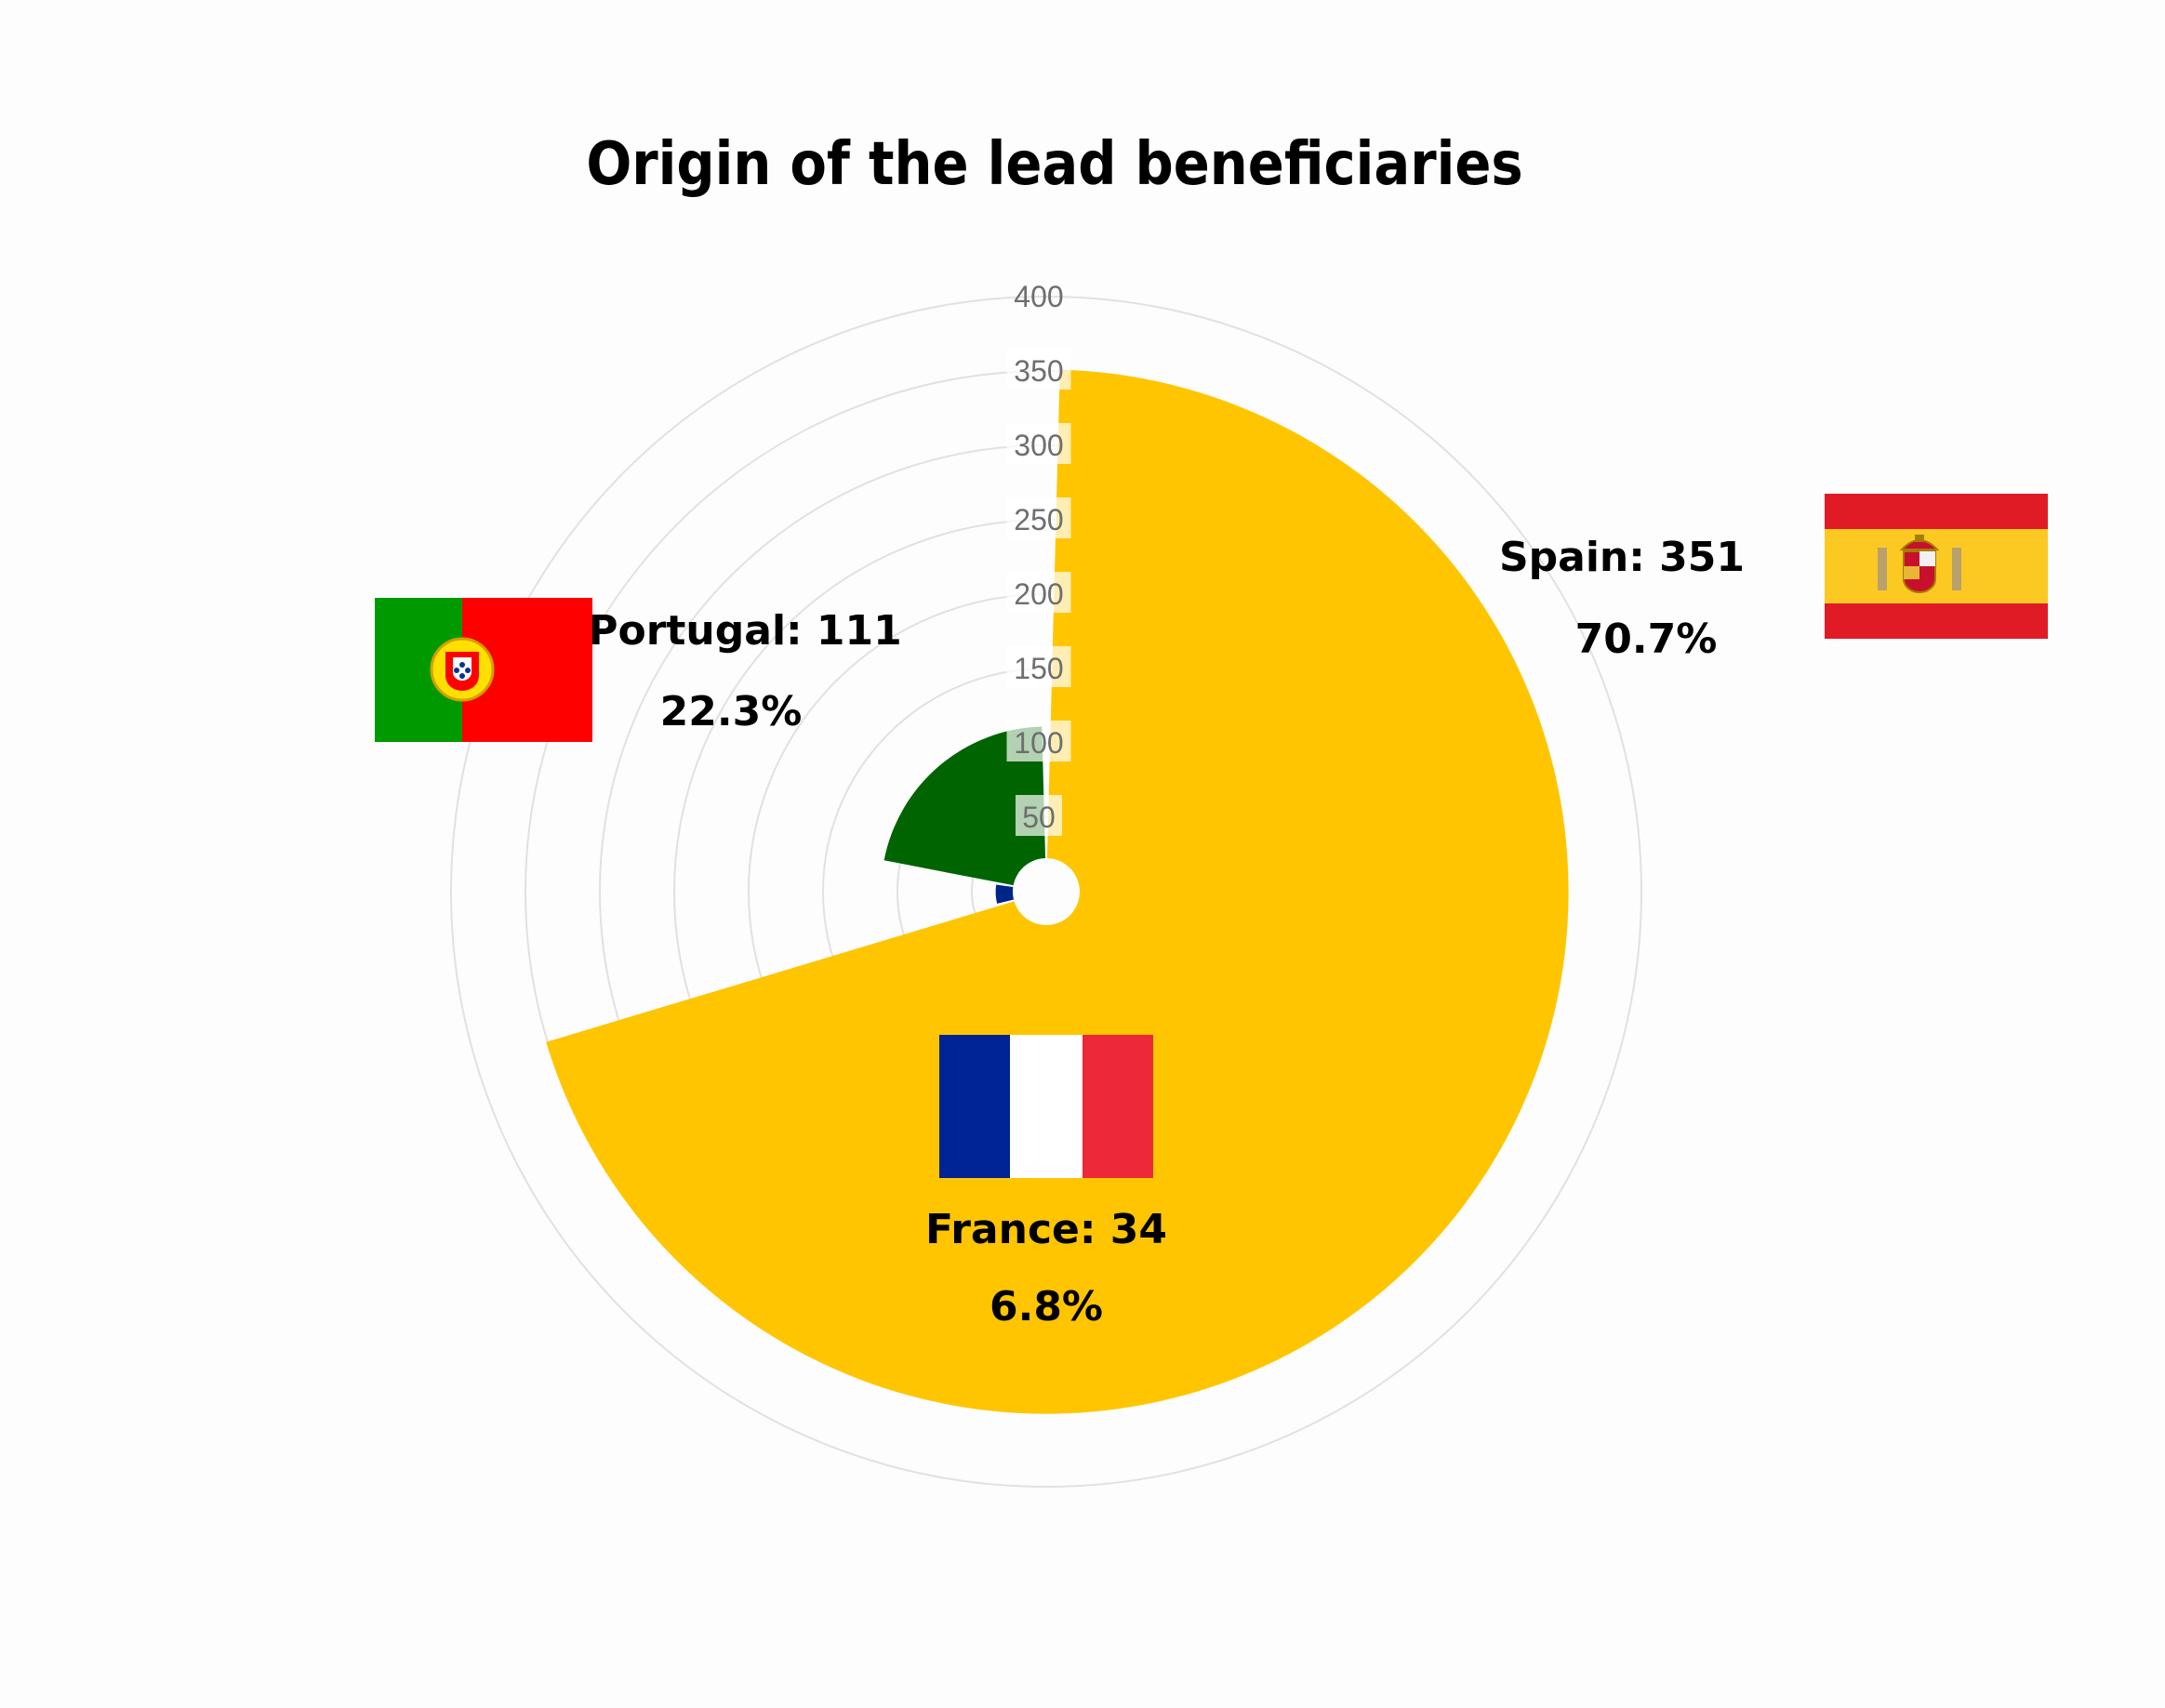 The image size is (2165, 1708). I want to click on tick-label-50: 50, so click(1039, 817).